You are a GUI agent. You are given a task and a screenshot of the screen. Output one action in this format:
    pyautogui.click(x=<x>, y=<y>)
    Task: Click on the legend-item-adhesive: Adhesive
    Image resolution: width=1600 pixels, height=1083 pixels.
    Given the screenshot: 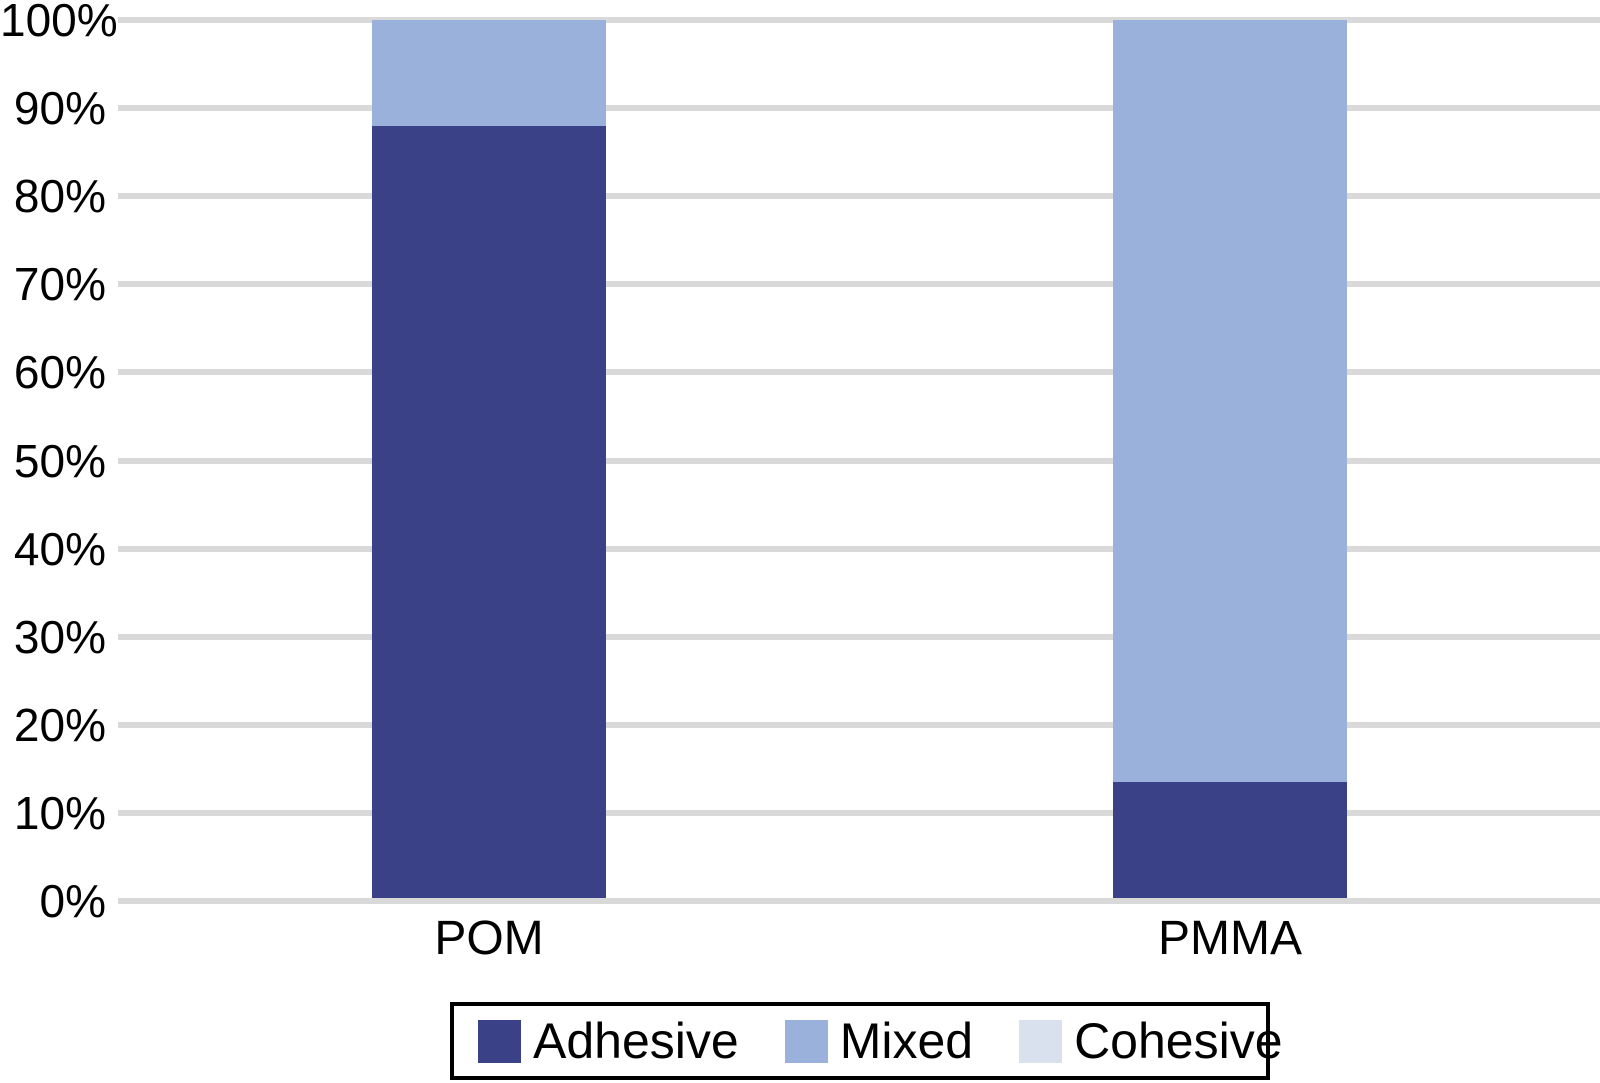 What is the action you would take?
    pyautogui.click(x=608, y=1041)
    